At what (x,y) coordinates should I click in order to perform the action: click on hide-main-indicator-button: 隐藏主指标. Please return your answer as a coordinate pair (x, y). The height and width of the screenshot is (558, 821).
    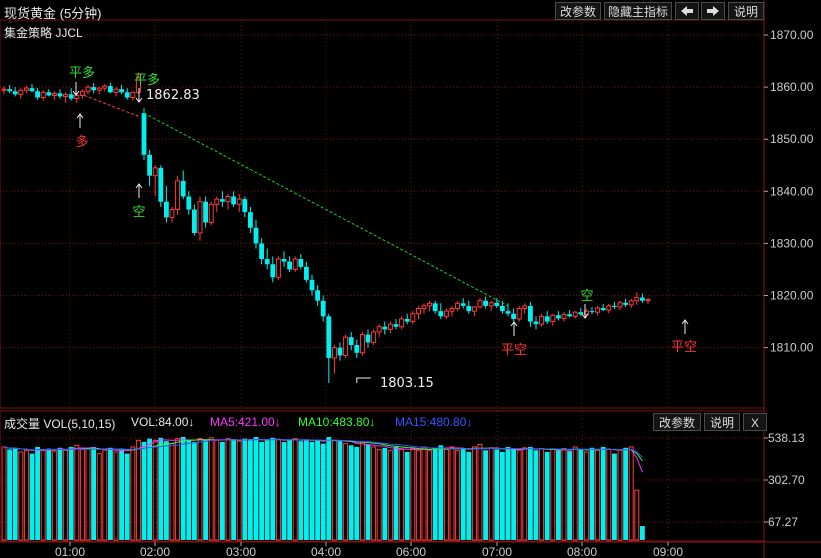
    Looking at the image, I should click on (638, 11).